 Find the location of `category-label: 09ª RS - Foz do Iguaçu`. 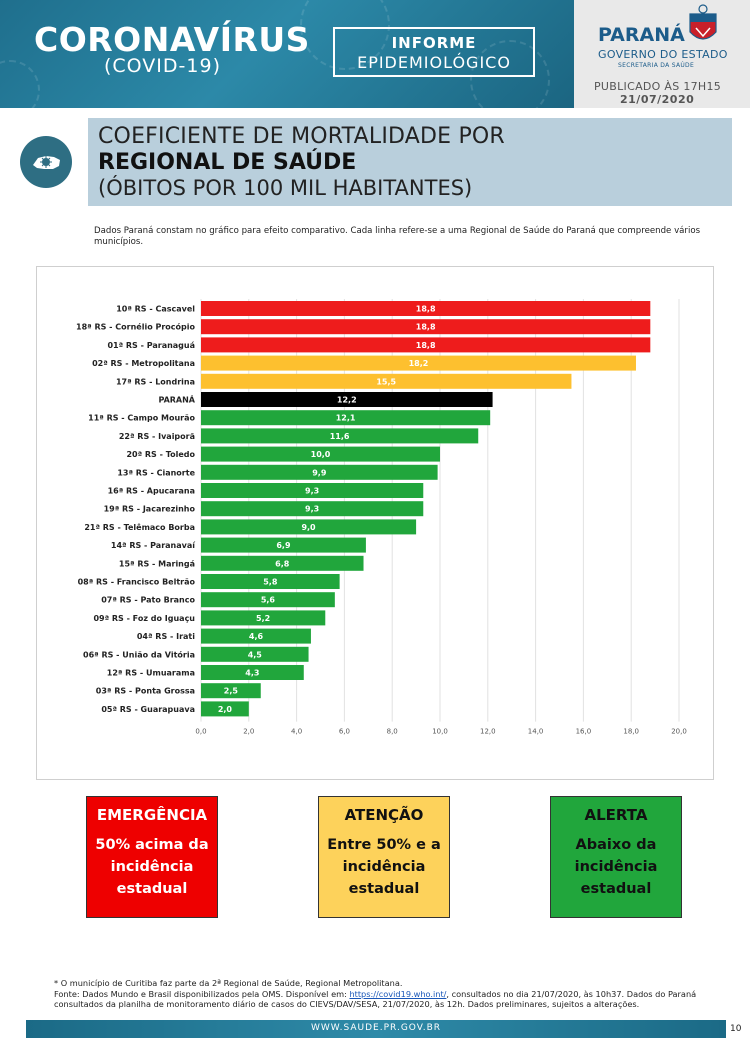

category-label: 09ª RS - Foz do Iguaçu is located at coordinates (144, 618).